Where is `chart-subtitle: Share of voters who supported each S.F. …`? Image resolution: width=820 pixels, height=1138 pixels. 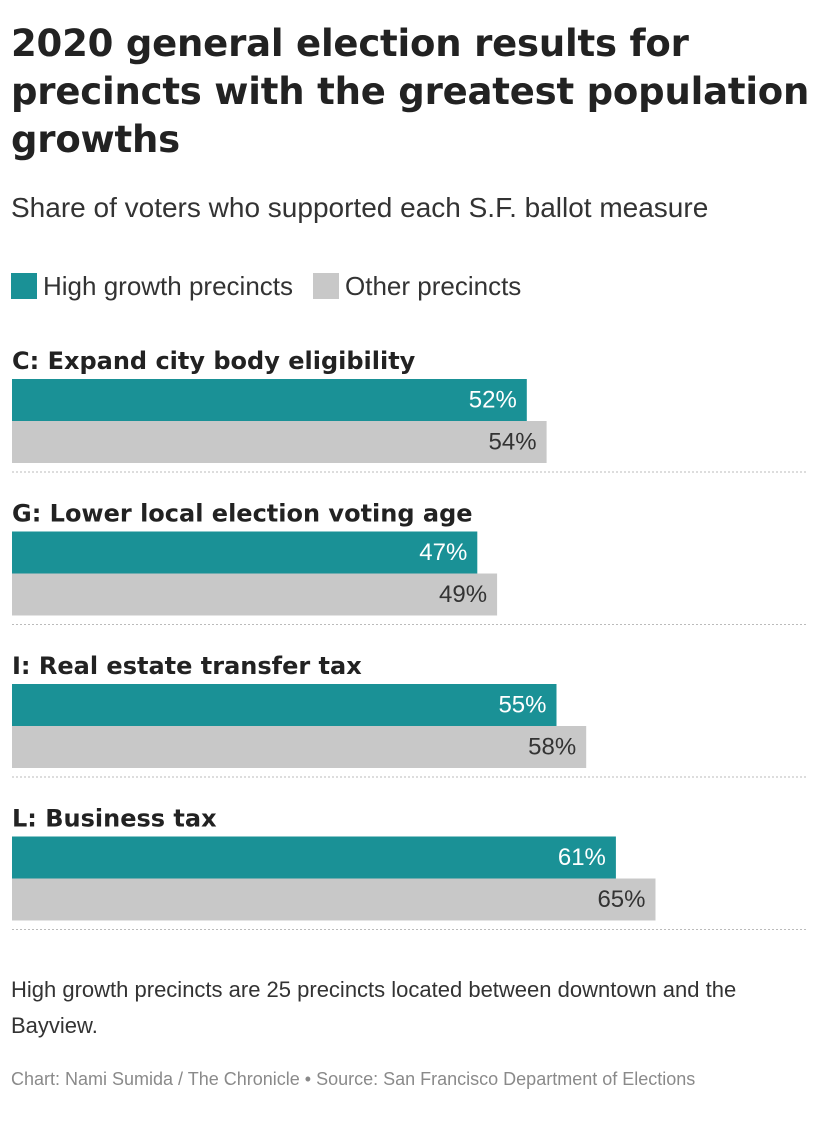
chart-subtitle: Share of voters who supported each S.F. … is located at coordinates (360, 207).